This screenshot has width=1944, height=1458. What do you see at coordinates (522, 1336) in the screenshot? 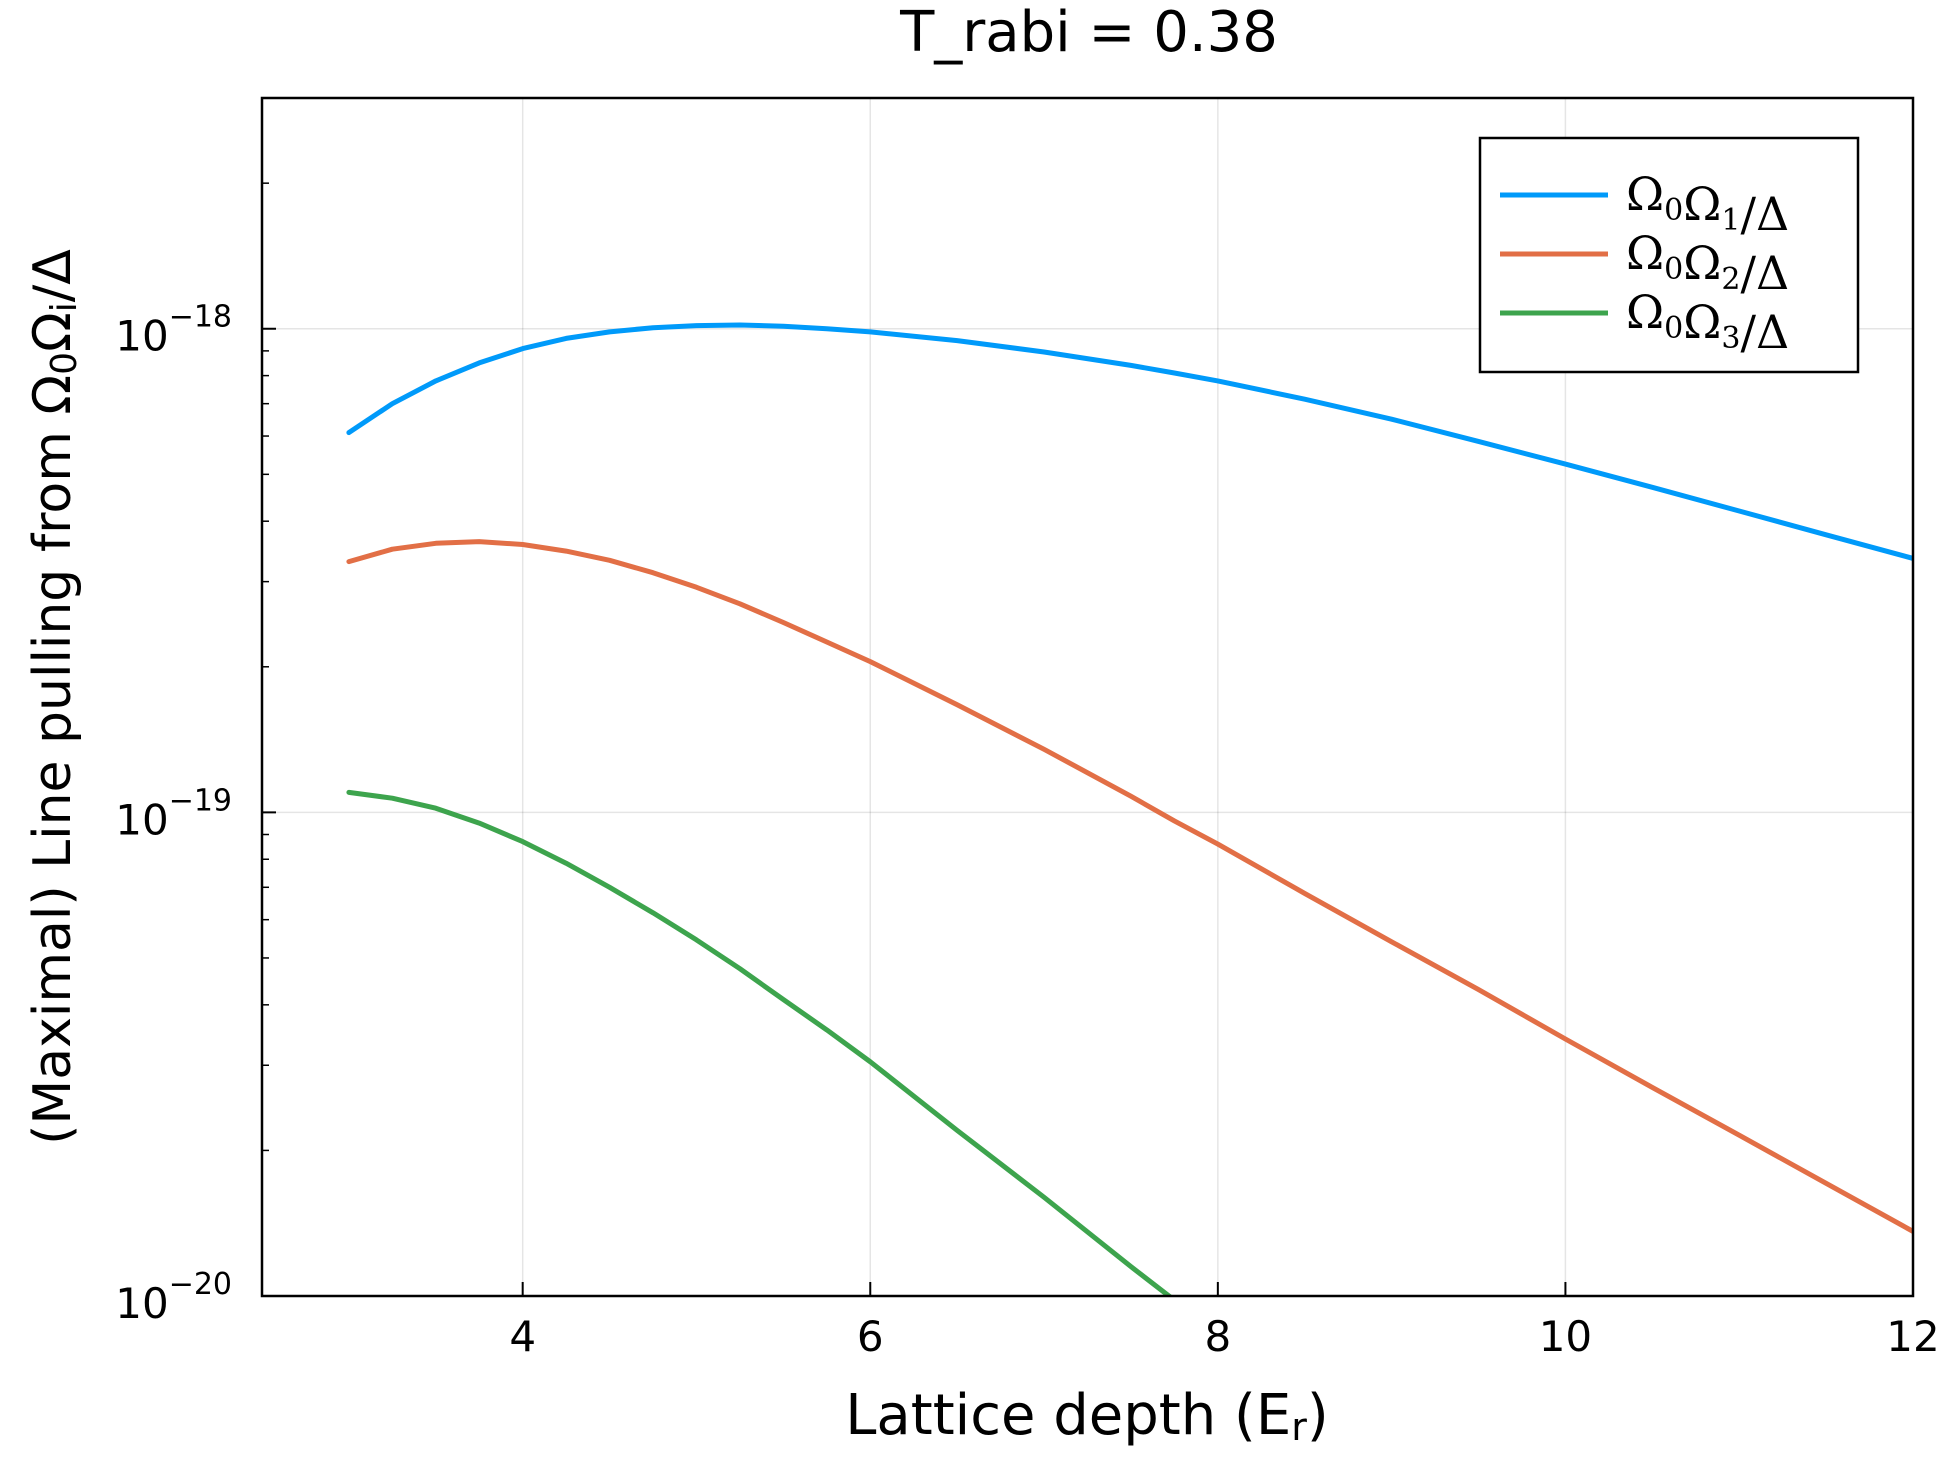
I see `x-tick-label: 4` at bounding box center [522, 1336].